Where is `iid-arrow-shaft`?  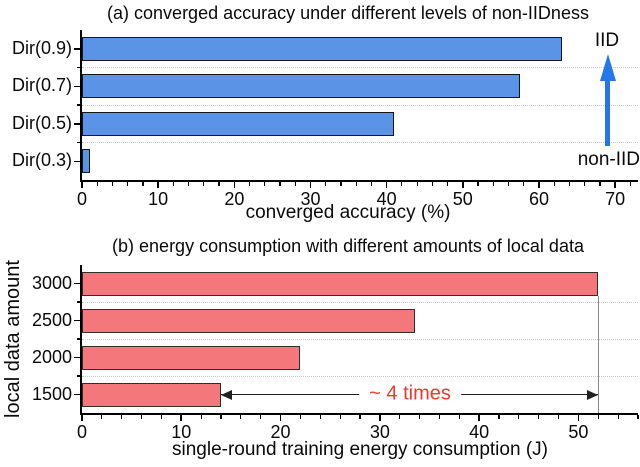 iid-arrow-shaft is located at coordinates (608, 112).